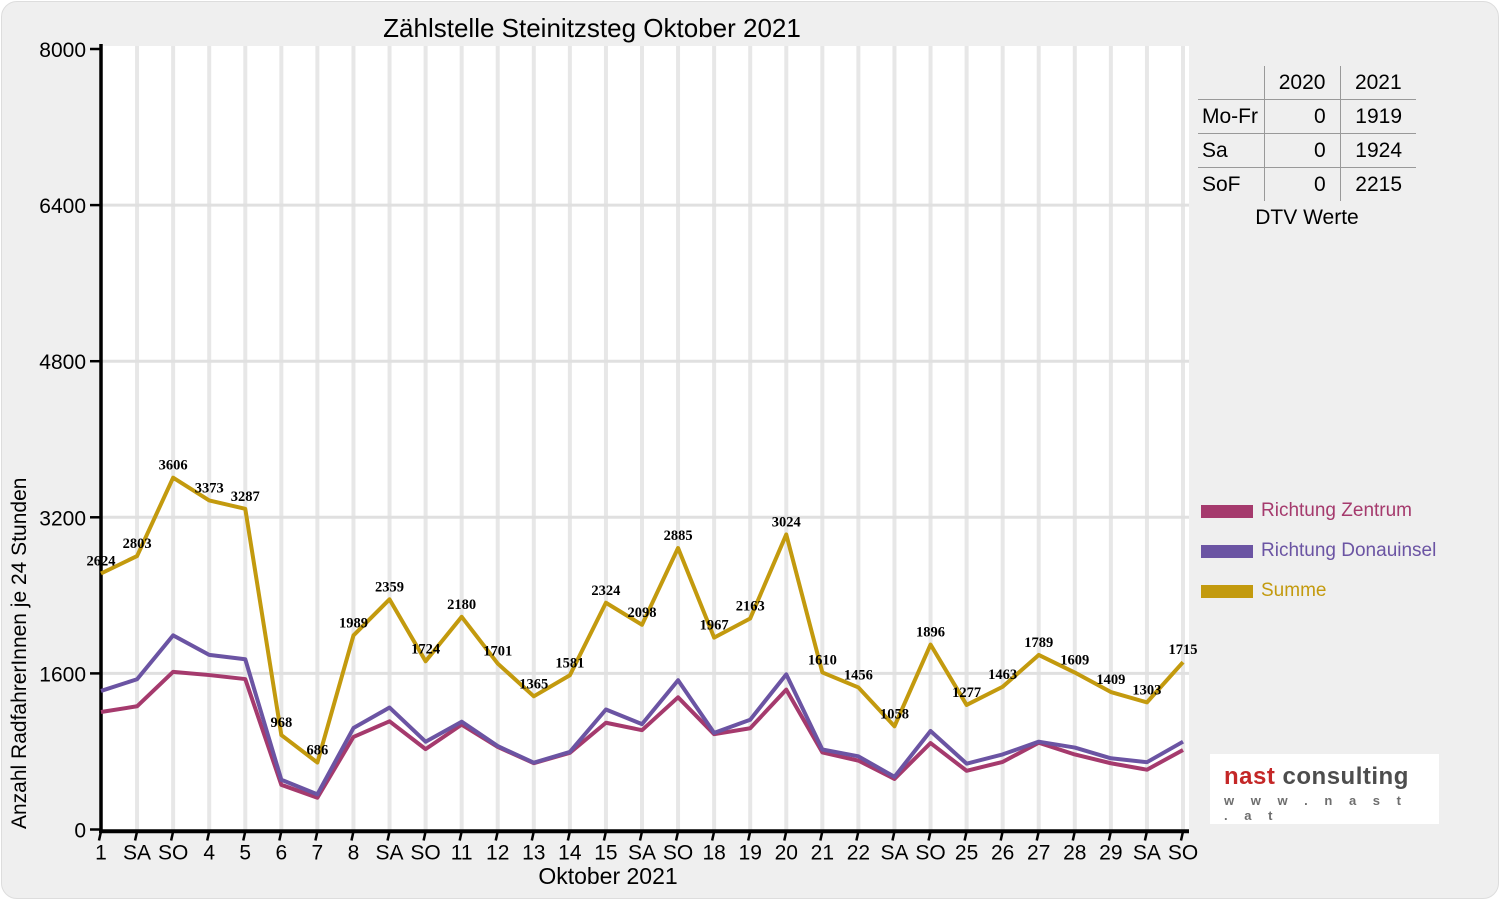 Image resolution: width=1500 pixels, height=900 pixels. Describe the element at coordinates (642, 734) in the screenshot. I see `series-line-richtung-zentrum` at that location.